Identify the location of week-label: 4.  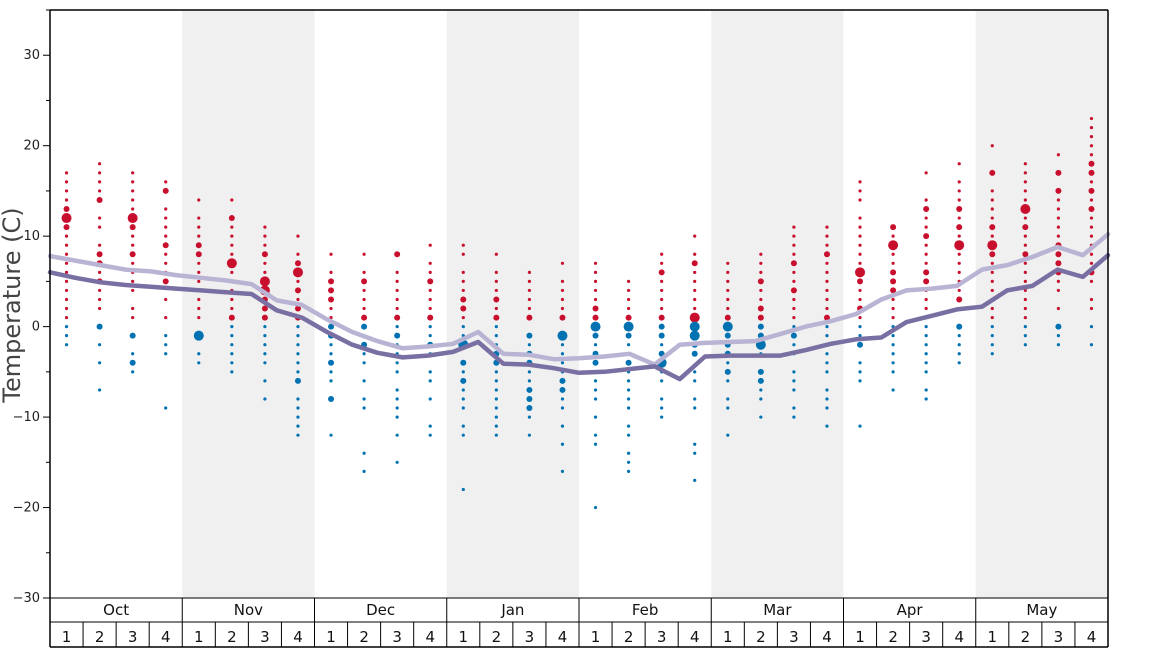
(563, 637).